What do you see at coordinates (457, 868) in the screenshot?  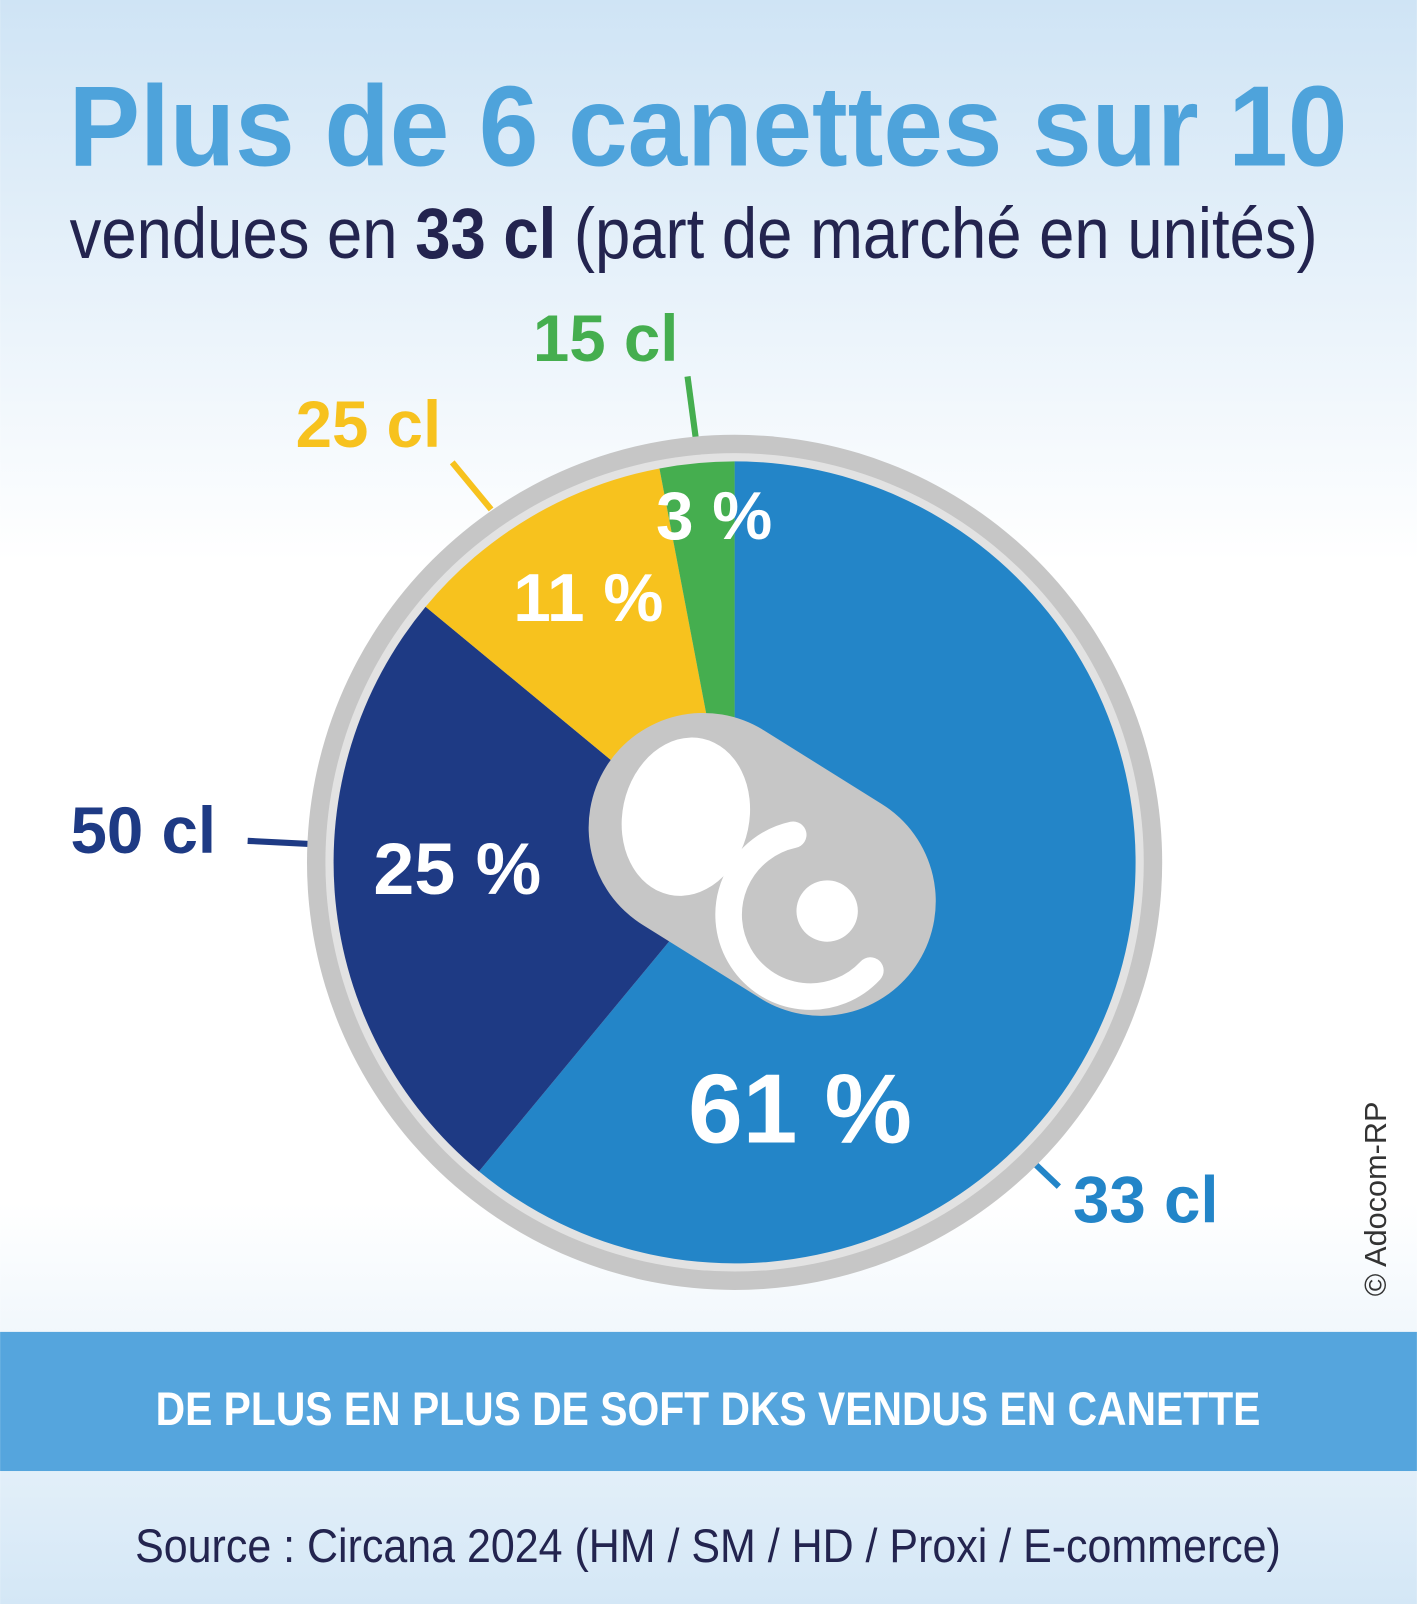 I see `value-label-50cl: 25 %` at bounding box center [457, 868].